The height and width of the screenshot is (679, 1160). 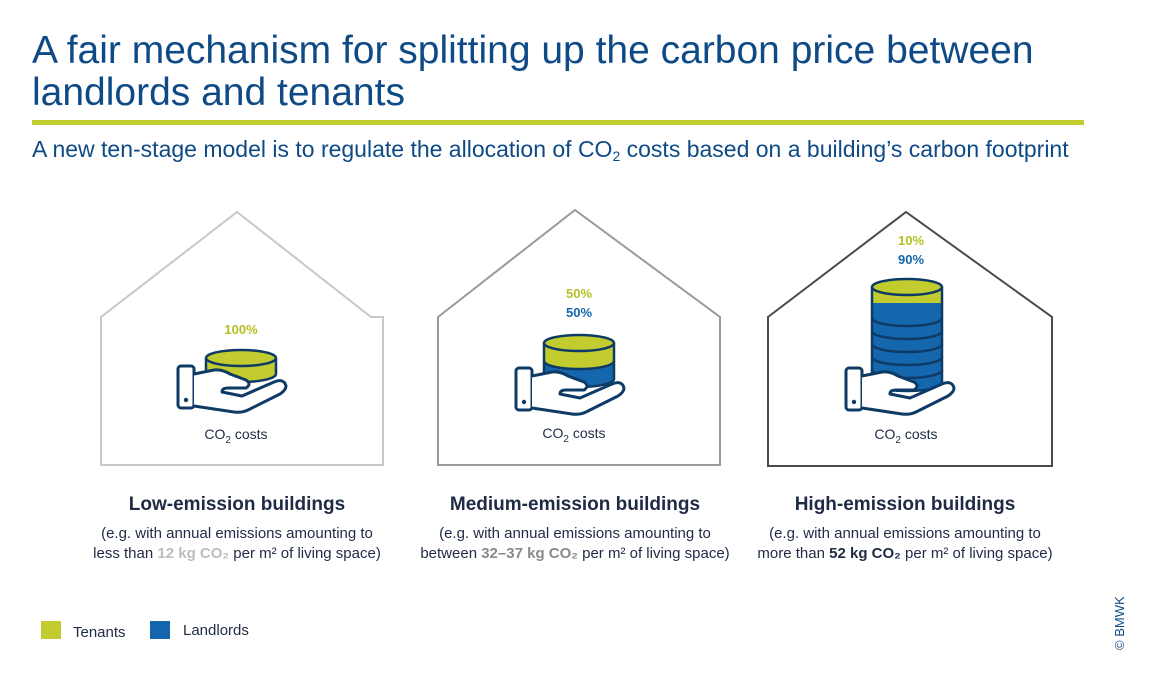 What do you see at coordinates (905, 504) in the screenshot?
I see `high-emission-title: High-emission buildings` at bounding box center [905, 504].